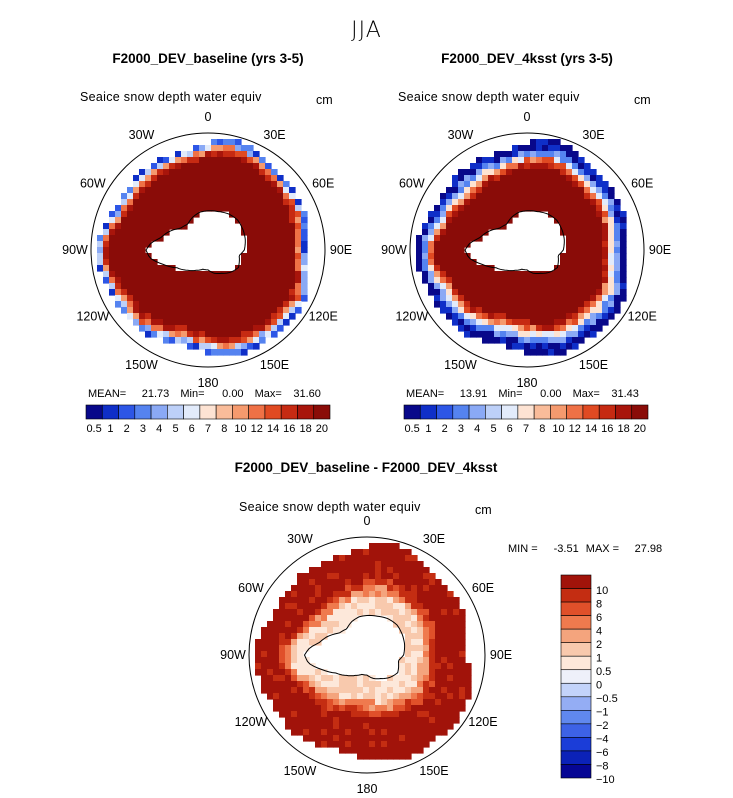 This screenshot has height=798, width=733. Describe the element at coordinates (602, 753) in the screenshot. I see `colorbar-label: −6` at that location.